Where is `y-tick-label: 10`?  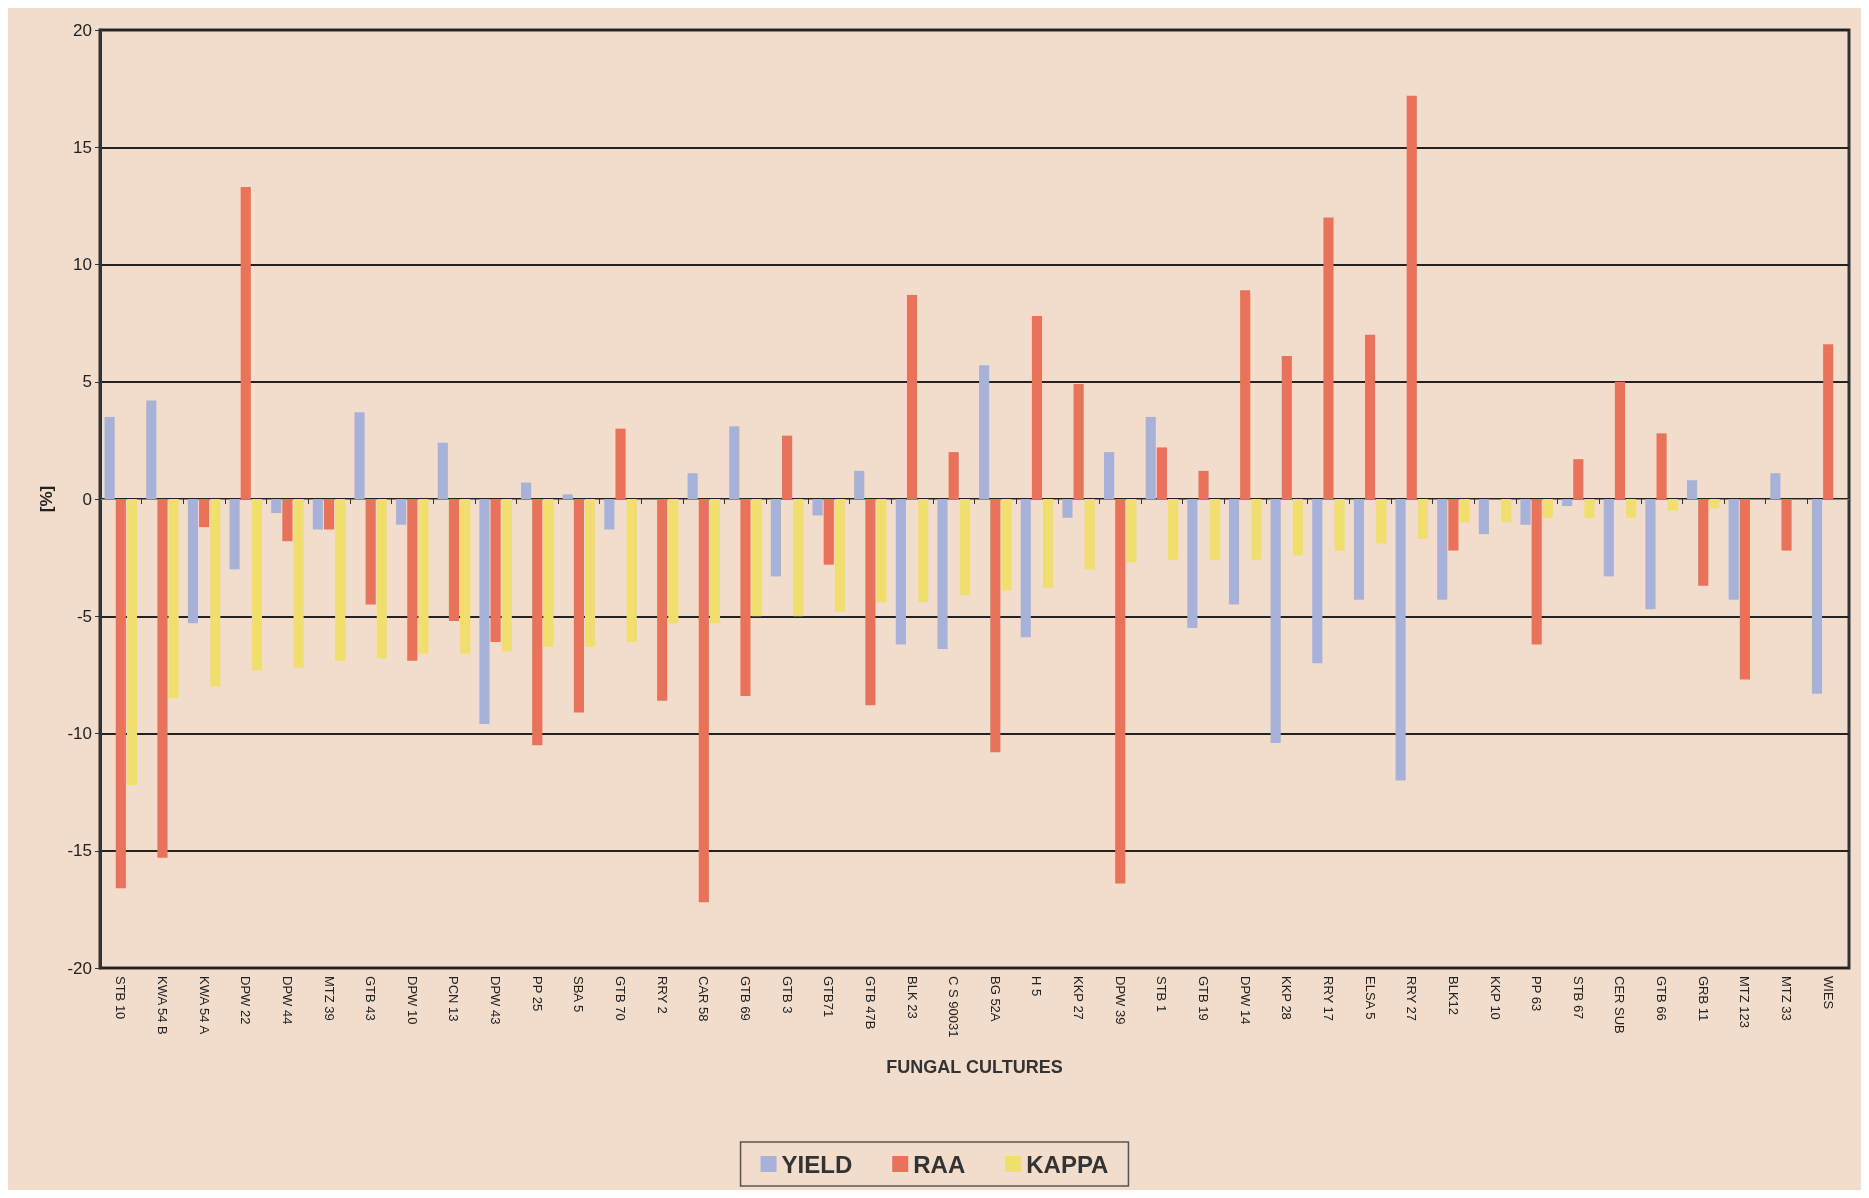
y-tick-label: 10 is located at coordinates (82, 264).